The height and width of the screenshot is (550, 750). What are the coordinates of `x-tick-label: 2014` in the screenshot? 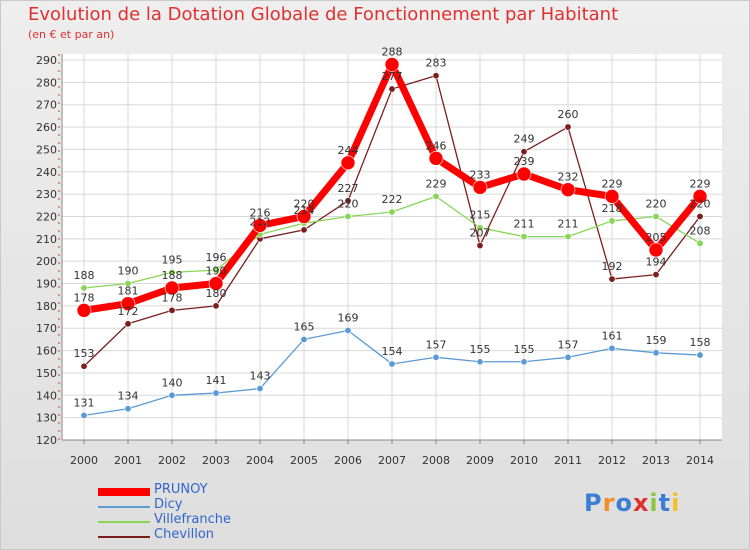 It's located at (700, 460).